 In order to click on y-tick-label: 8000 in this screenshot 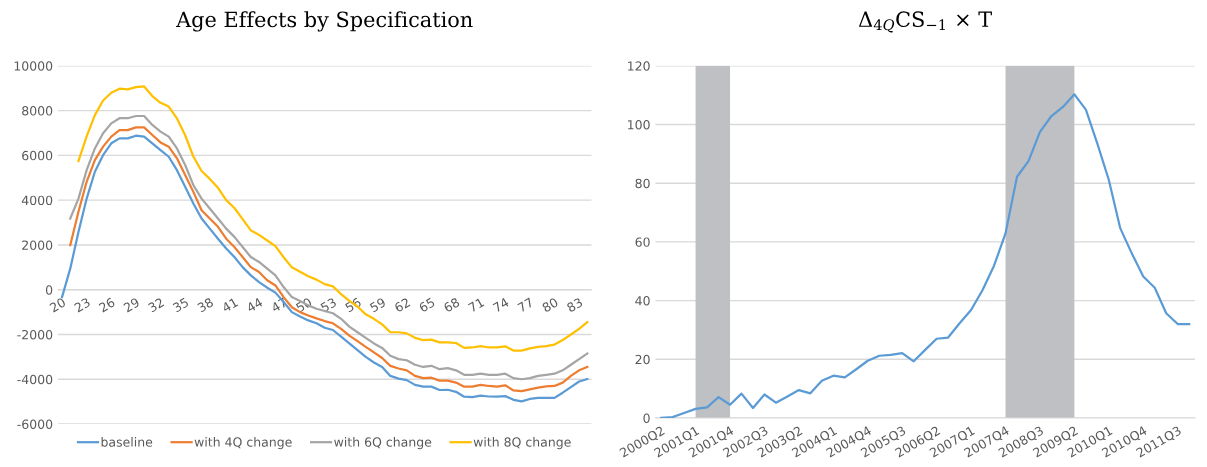, I will do `click(37, 111)`.